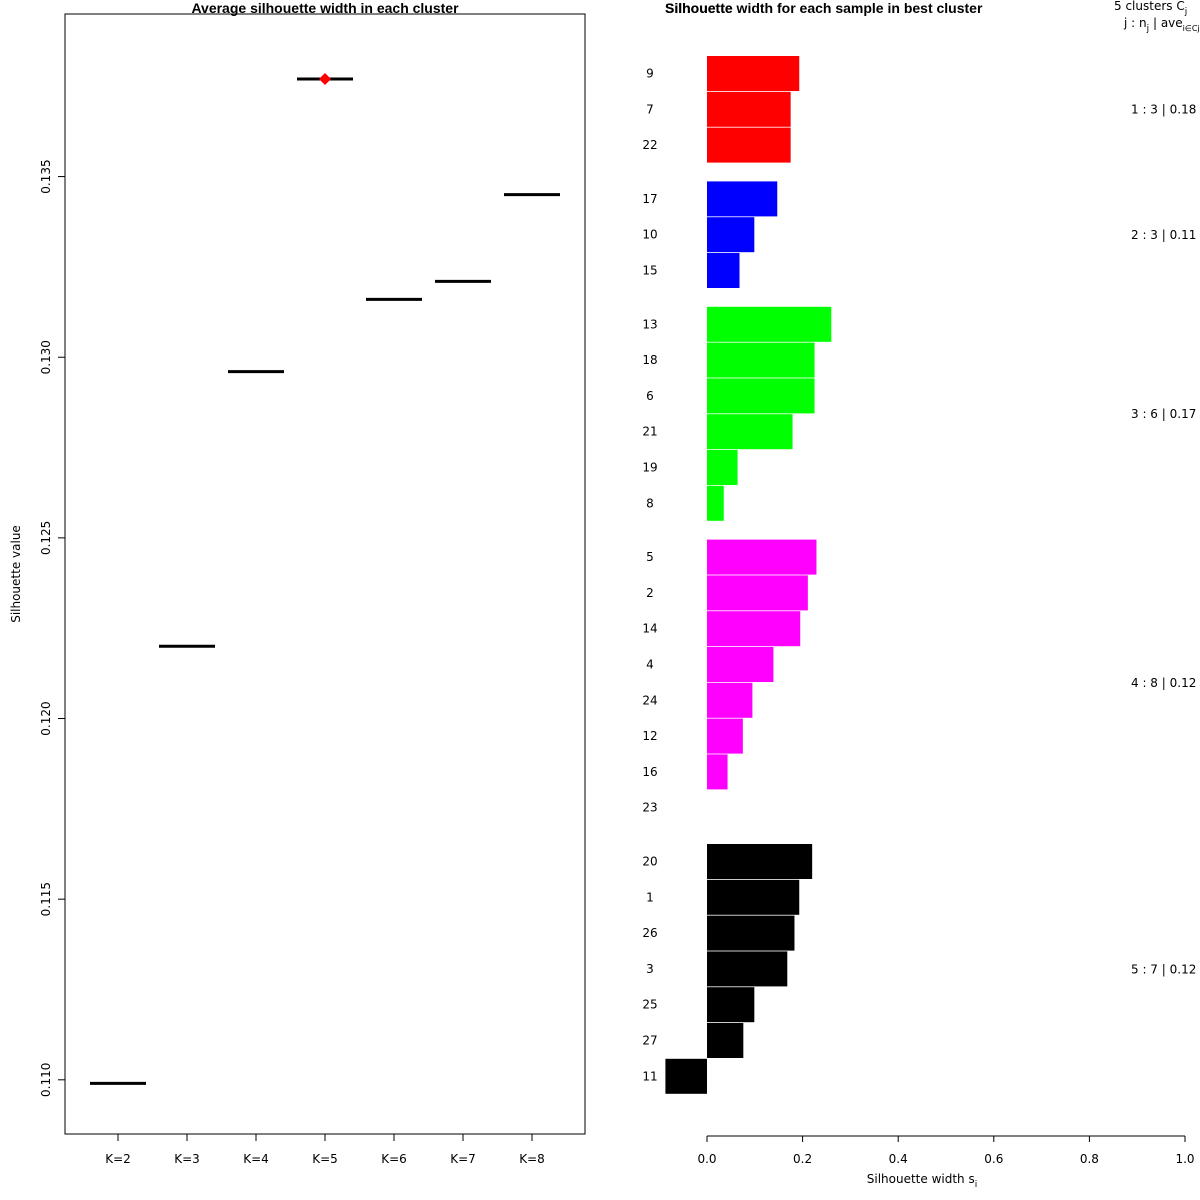 The image size is (1200, 1200). What do you see at coordinates (1186, 12) in the screenshot?
I see `legend-header-1-sub: j` at bounding box center [1186, 12].